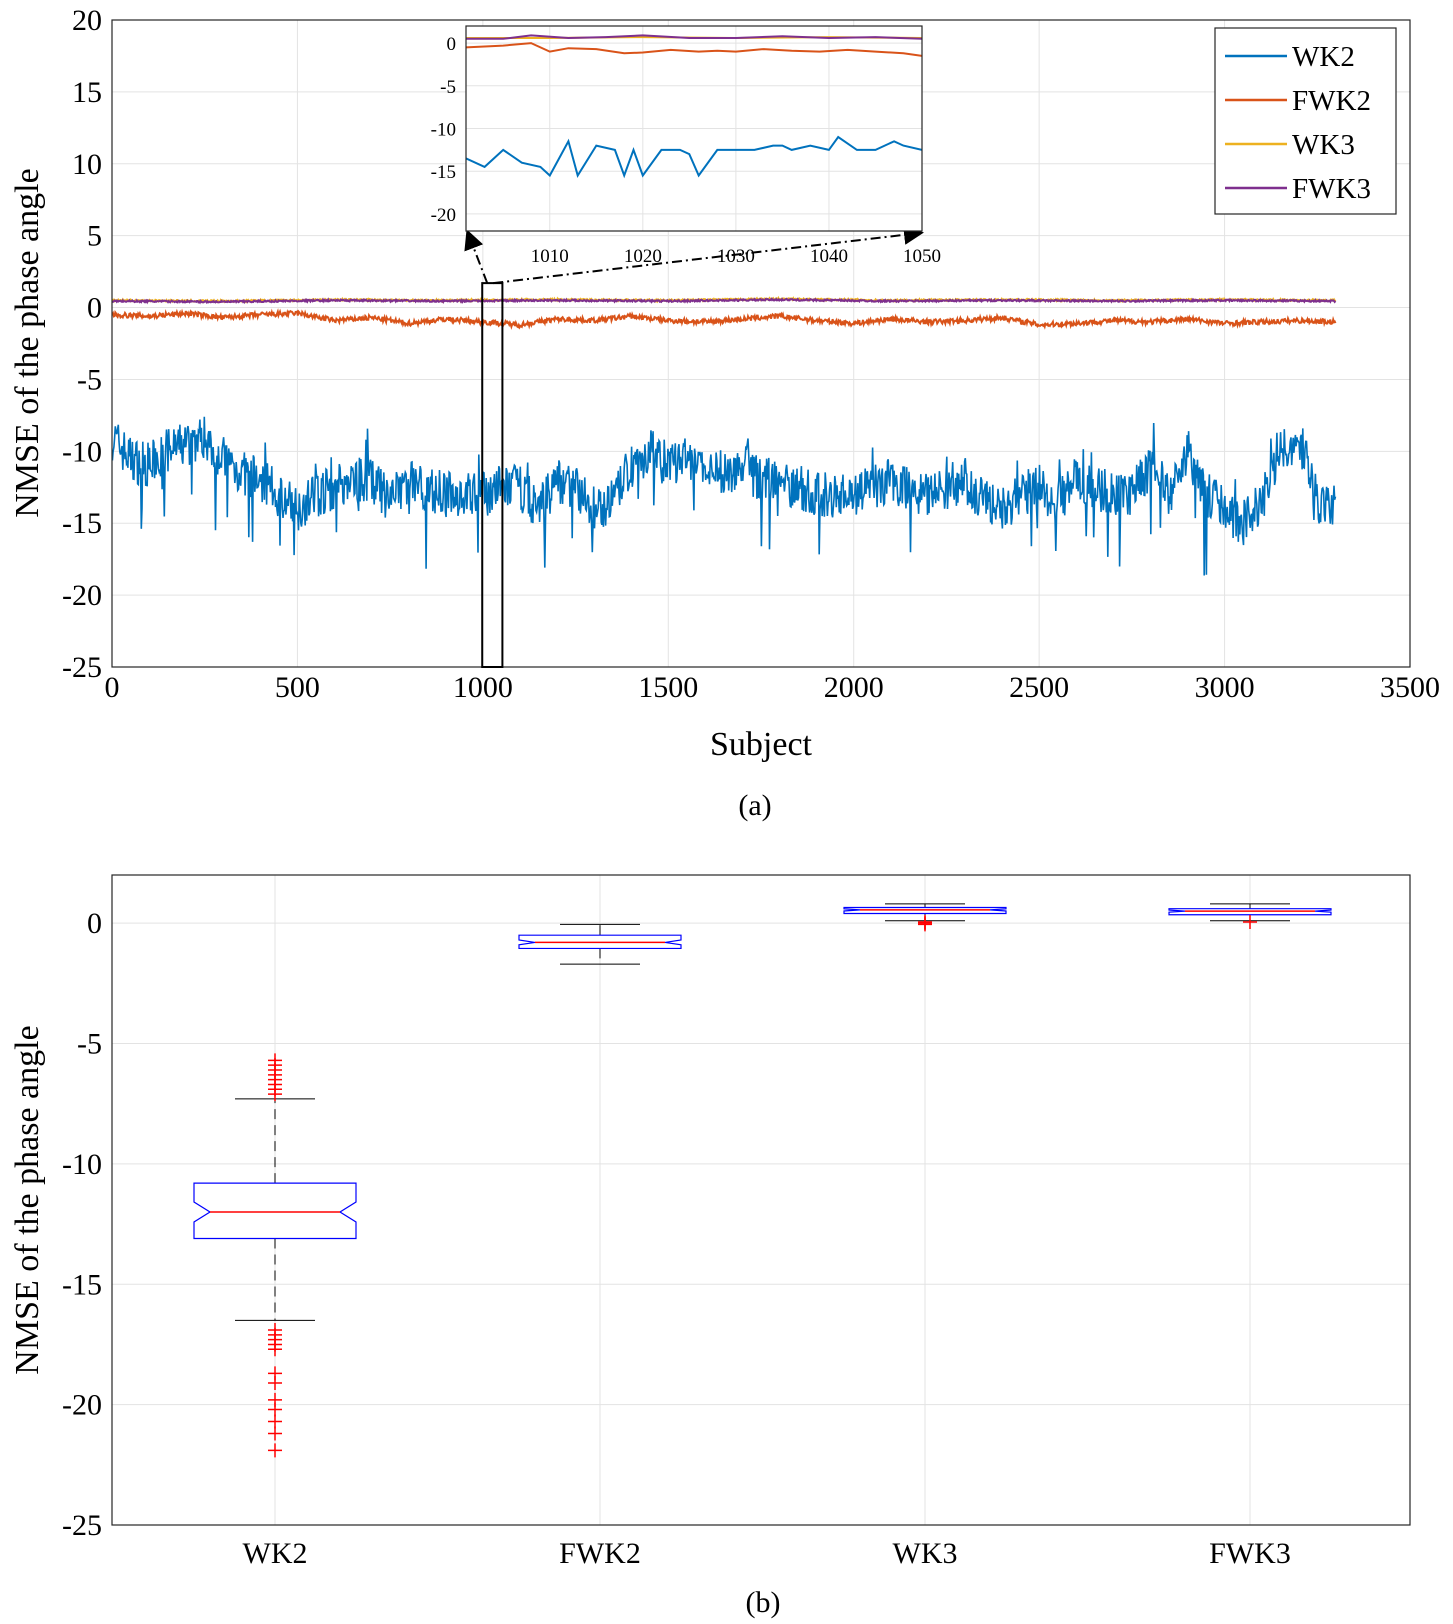 The image size is (1453, 1624). What do you see at coordinates (82, 451) in the screenshot?
I see `chart-a-ytick--10: -10` at bounding box center [82, 451].